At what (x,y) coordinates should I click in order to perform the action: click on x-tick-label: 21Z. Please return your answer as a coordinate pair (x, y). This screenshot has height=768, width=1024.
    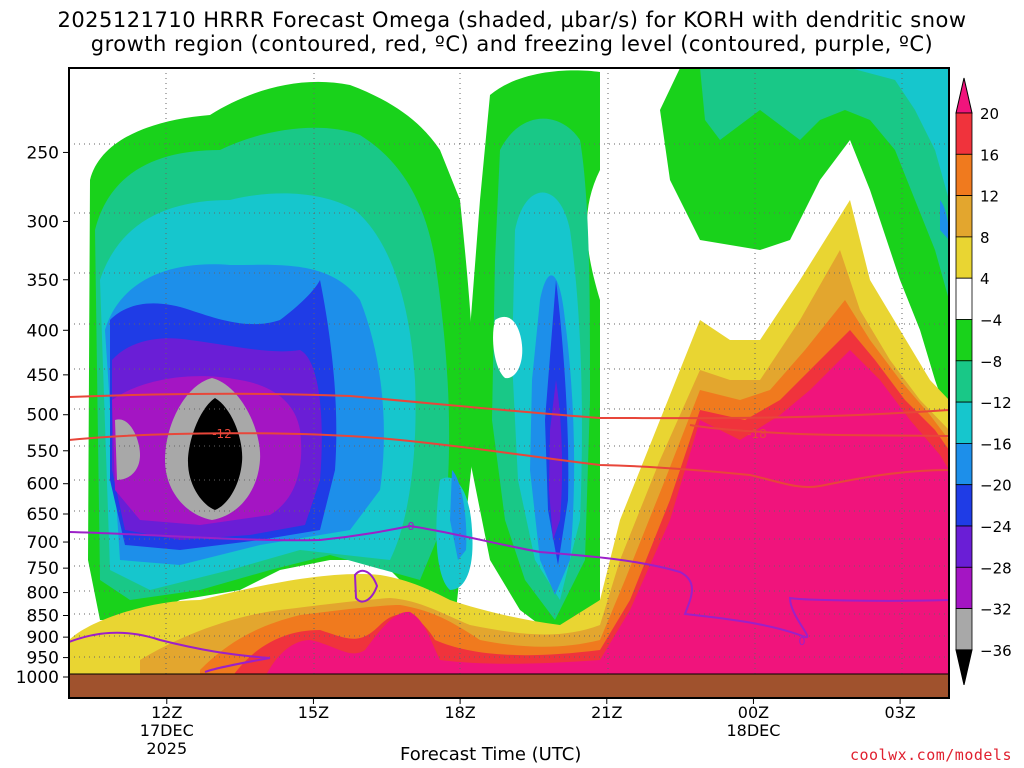
    Looking at the image, I should click on (606, 712).